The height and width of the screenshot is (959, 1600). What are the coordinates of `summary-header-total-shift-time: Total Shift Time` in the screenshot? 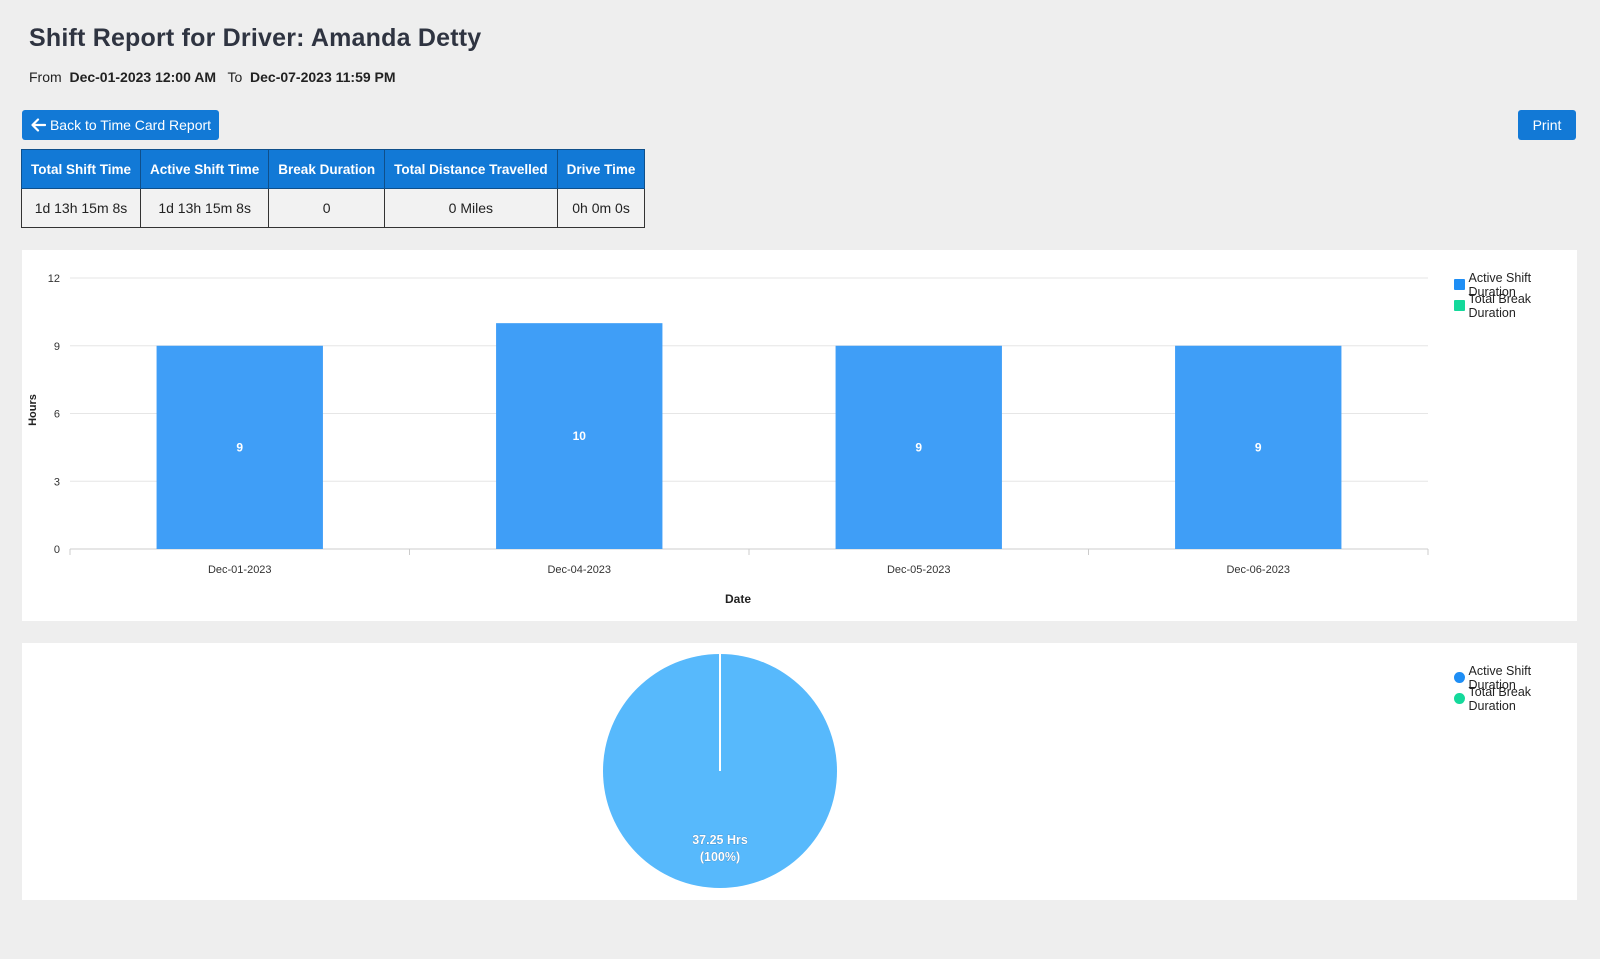 It's located at (81, 169).